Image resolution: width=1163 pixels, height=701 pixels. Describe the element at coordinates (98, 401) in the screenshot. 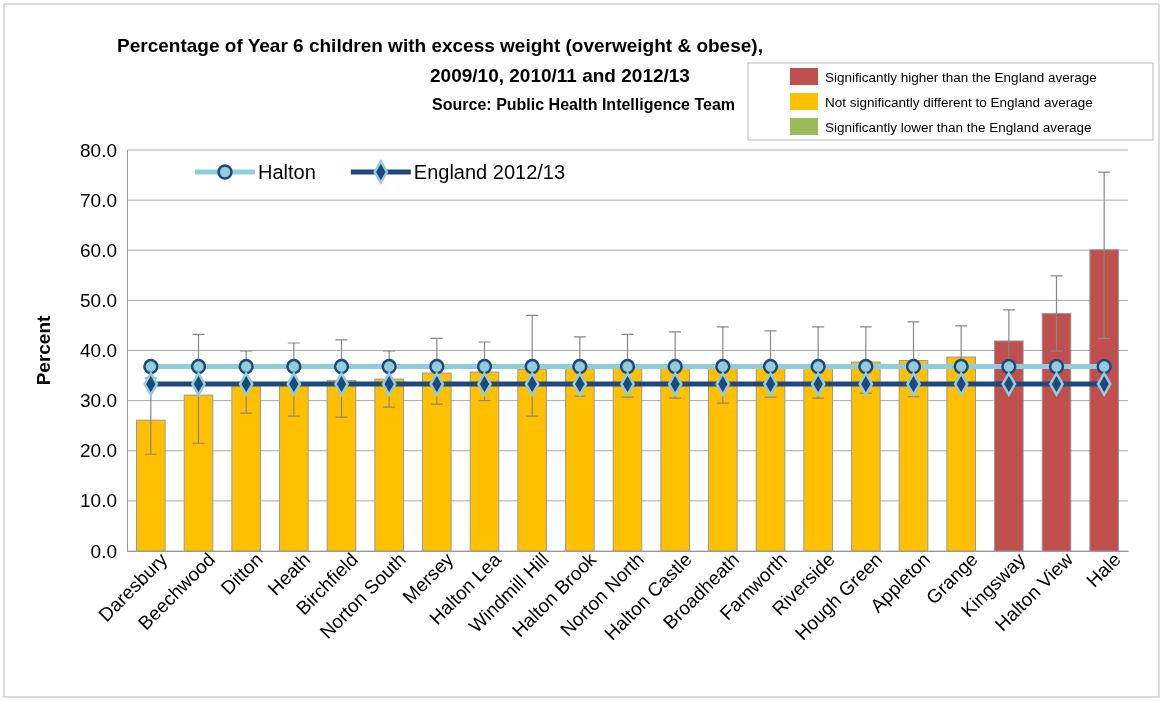

I see `y-tick-label: 30.0` at that location.